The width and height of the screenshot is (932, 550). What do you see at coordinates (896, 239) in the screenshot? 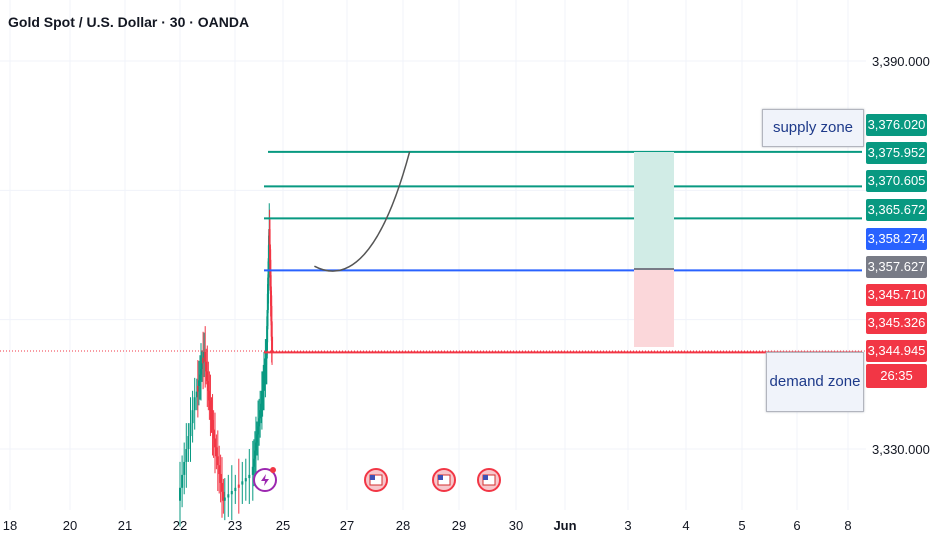
I see `price-label-3358-274: 3,358.274` at bounding box center [896, 239].